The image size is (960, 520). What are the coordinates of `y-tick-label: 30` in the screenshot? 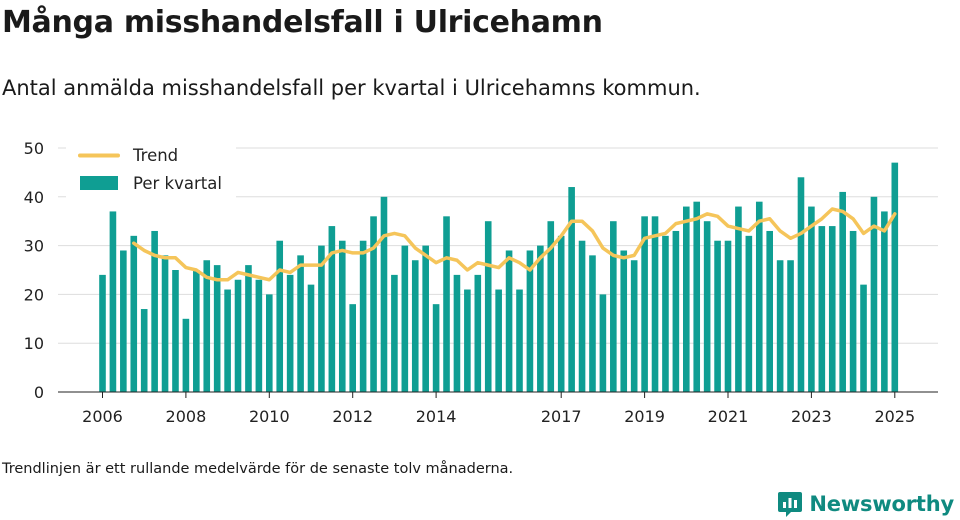 It's located at (34, 246).